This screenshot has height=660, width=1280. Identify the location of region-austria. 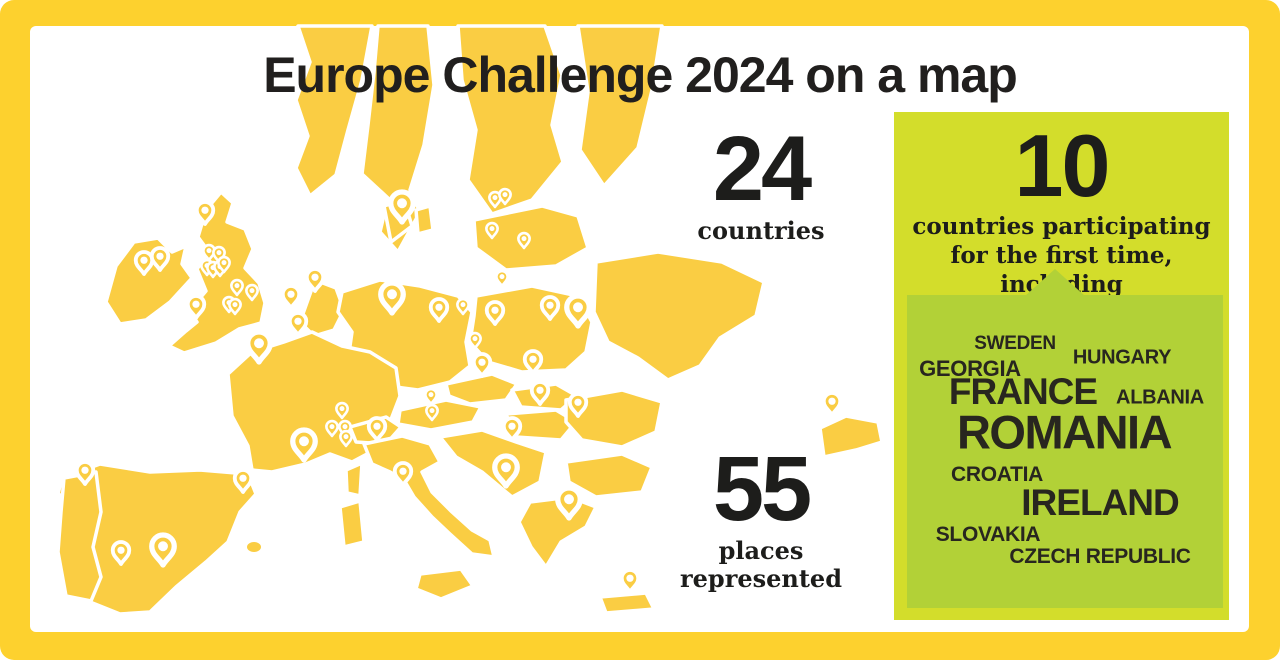
(439, 415).